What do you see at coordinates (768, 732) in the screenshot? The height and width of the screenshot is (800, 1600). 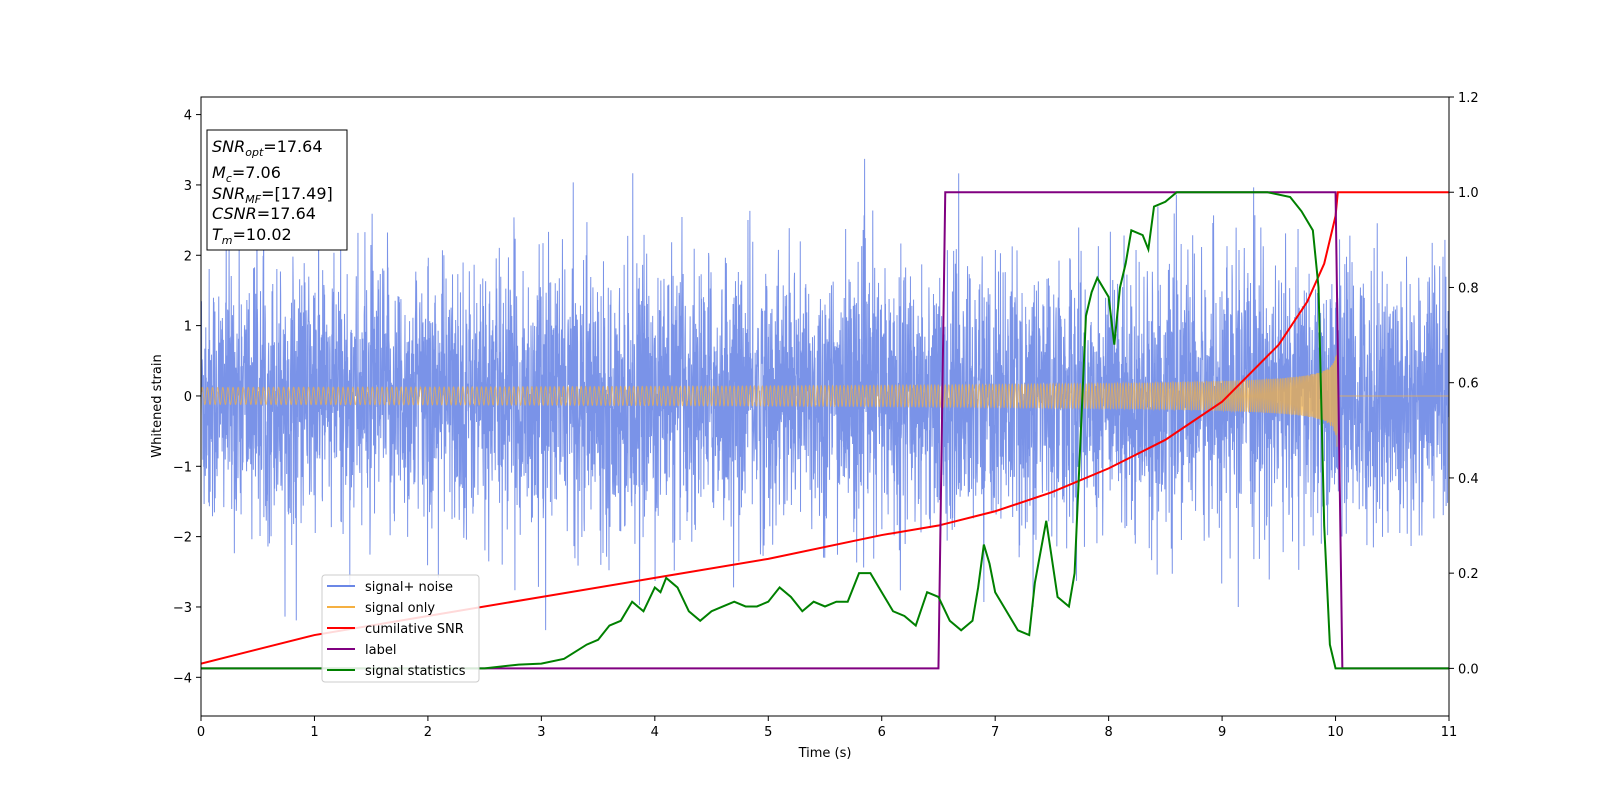 I see `x-tick-label: 5` at bounding box center [768, 732].